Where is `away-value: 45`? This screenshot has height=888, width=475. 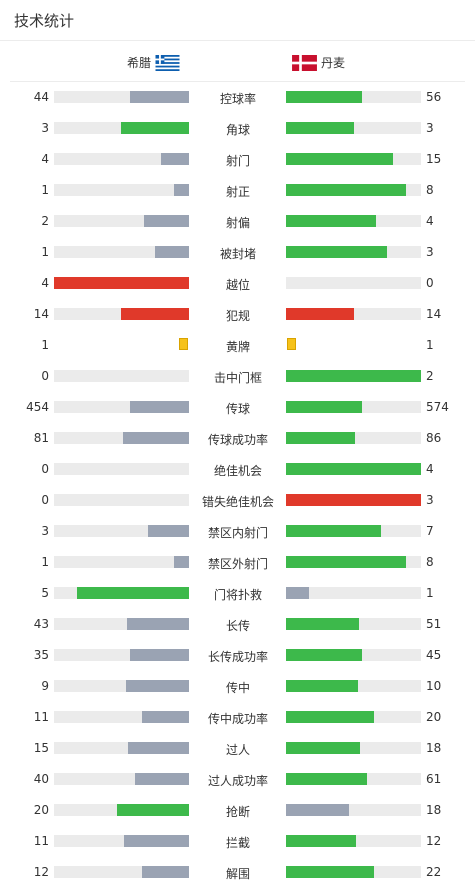
away-value: 45 is located at coordinates (434, 655).